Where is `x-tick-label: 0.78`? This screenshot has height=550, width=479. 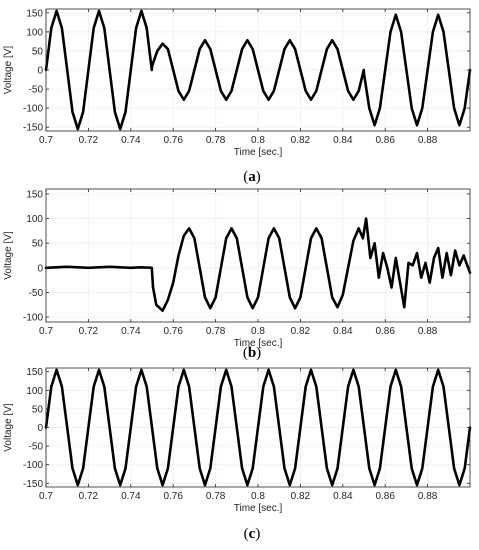 x-tick-label: 0.78 is located at coordinates (216, 496).